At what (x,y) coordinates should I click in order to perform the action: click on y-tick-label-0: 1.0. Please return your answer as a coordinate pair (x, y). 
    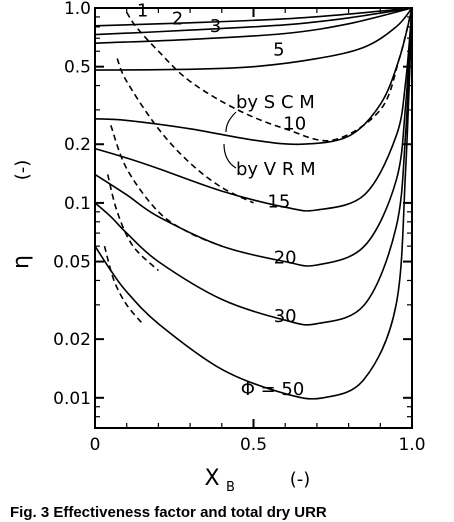
    Looking at the image, I should click on (77, 9).